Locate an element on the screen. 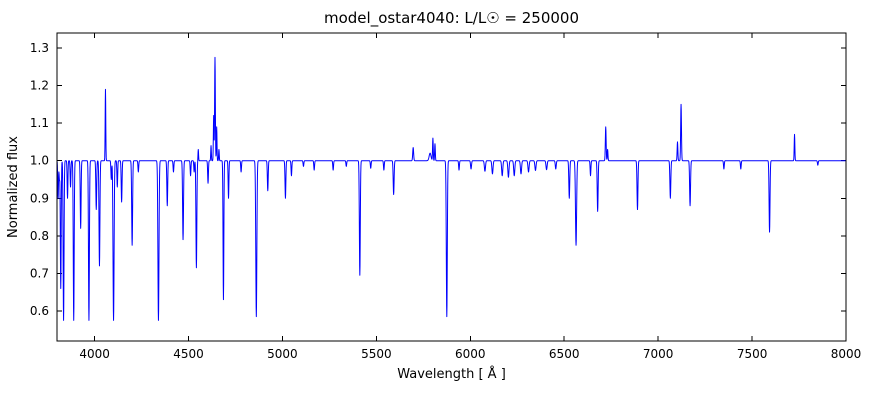 Image resolution: width=880 pixels, height=400 pixels. x-tick-label: 4500 is located at coordinates (188, 354).